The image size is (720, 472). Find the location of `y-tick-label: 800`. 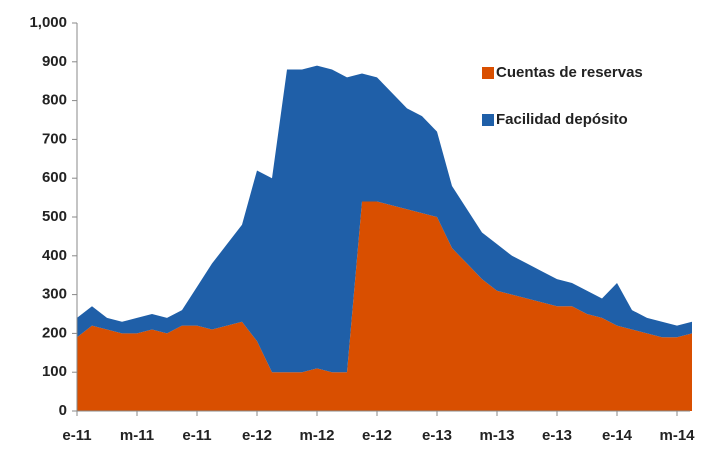

y-tick-label: 800 is located at coordinates (54, 100).